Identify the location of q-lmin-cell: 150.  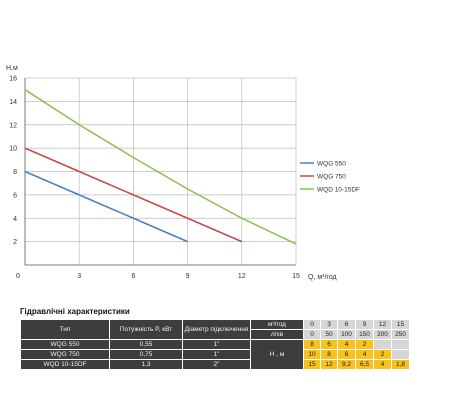
(364, 334).